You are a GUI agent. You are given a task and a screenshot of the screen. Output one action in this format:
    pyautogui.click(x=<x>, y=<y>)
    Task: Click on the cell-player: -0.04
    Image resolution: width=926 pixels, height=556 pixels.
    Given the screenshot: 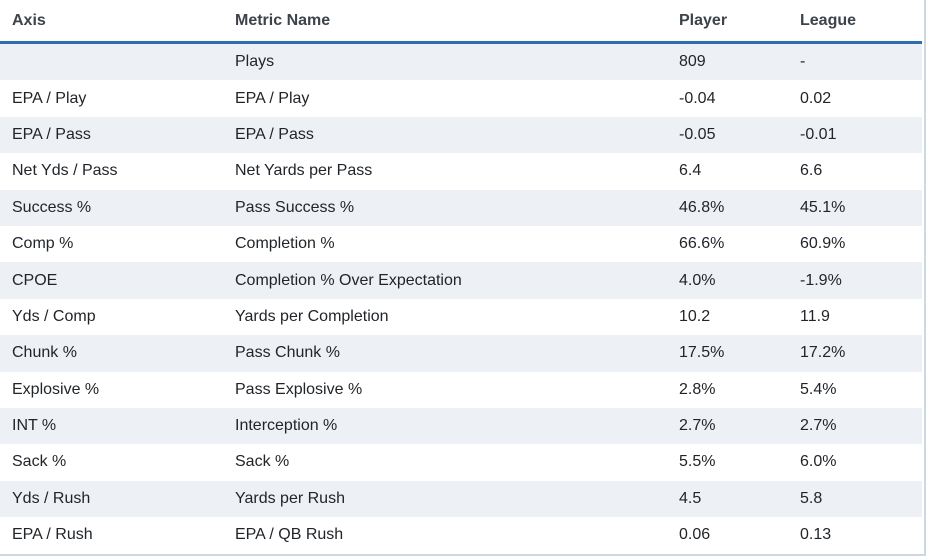 What is the action you would take?
    pyautogui.click(x=697, y=98)
    